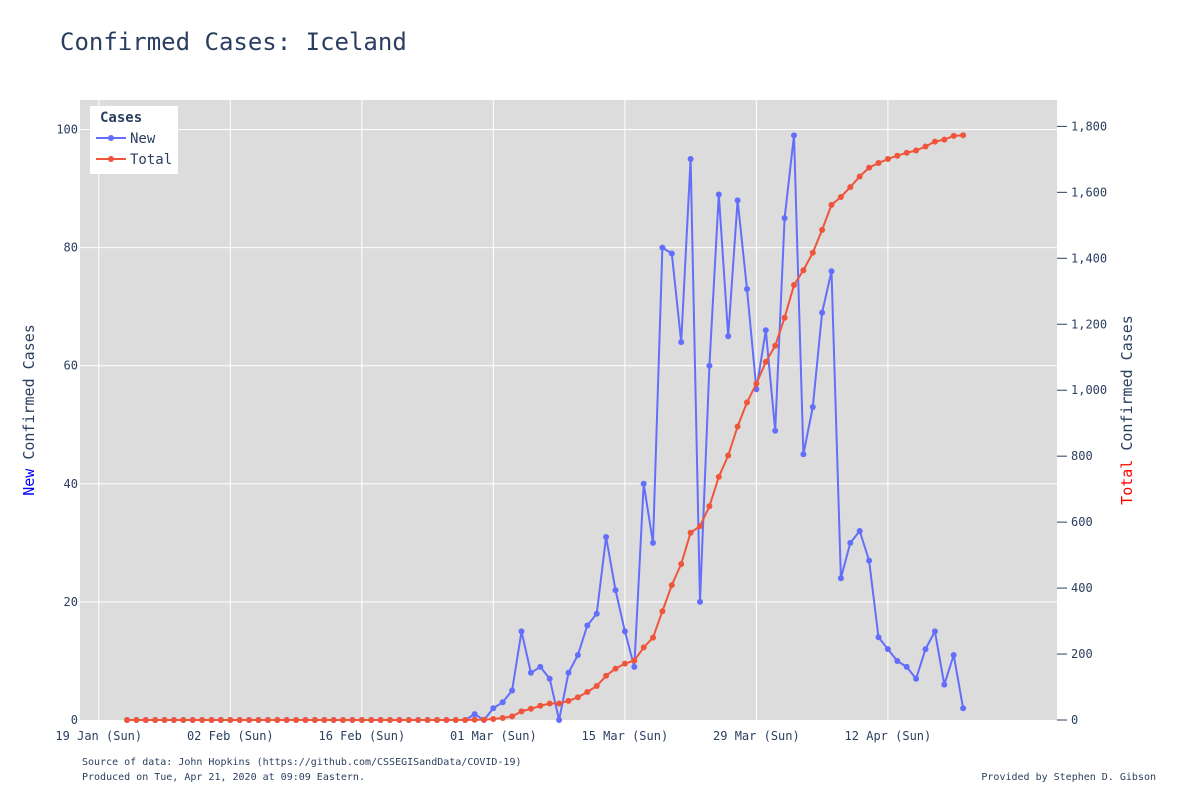 The image size is (1200, 800). I want to click on y-right-axis-ticks: 0 200 400 600 800 1,000 1,200 1,400 1,600 1,800, so click(1082, 423).